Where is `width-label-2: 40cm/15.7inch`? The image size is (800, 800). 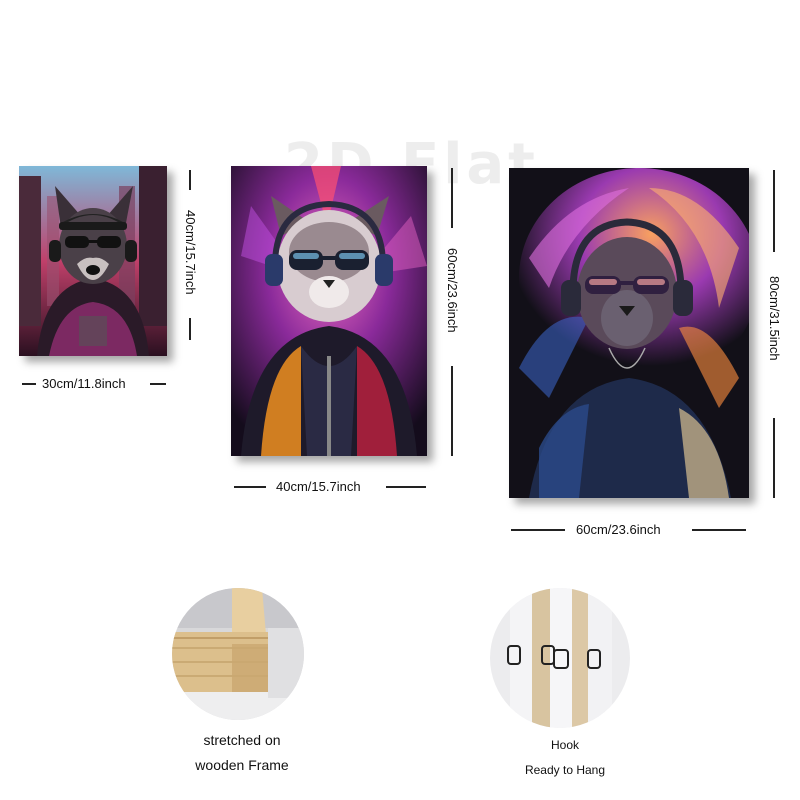 width-label-2: 40cm/15.7inch is located at coordinates (318, 486).